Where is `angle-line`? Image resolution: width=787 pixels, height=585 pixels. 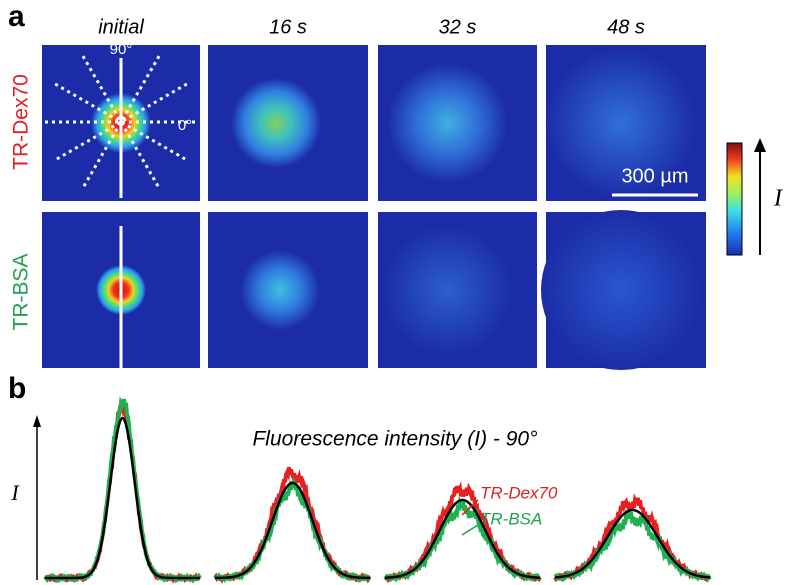
angle-line is located at coordinates (121, 122).